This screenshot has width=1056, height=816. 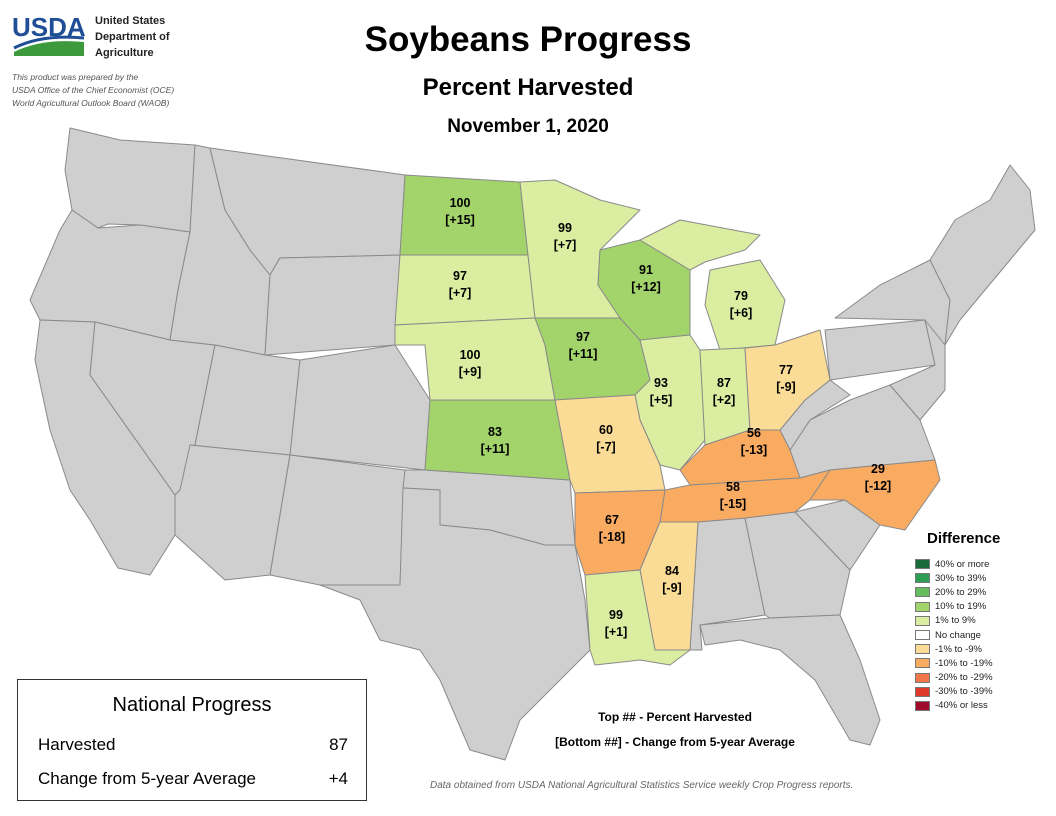 I want to click on state-IL, so click(x=670, y=402).